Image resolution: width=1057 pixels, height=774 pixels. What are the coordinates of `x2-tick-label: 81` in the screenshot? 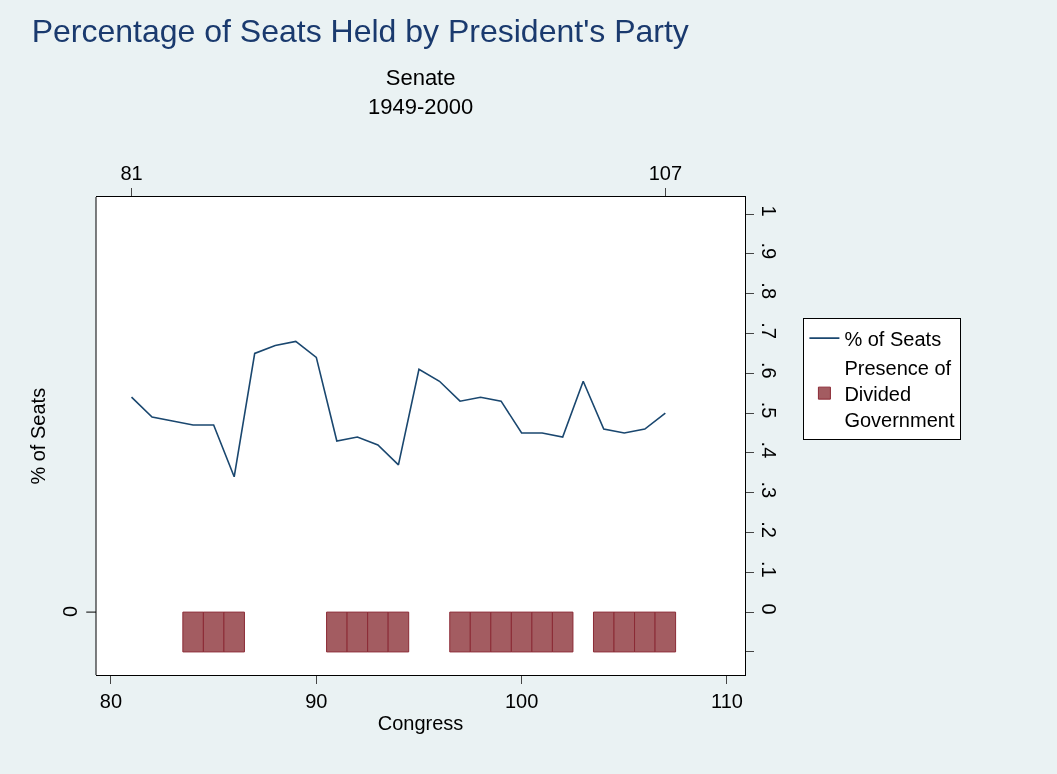 It's located at (131, 173).